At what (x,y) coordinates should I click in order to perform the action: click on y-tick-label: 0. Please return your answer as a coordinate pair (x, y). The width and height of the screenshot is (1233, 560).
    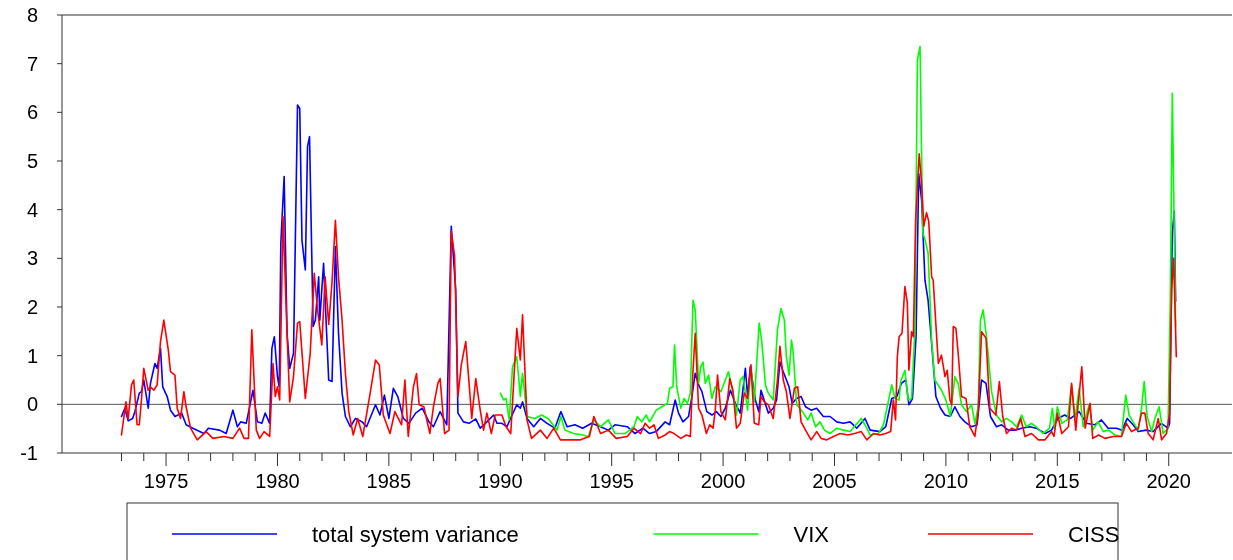
    Looking at the image, I should click on (32, 404).